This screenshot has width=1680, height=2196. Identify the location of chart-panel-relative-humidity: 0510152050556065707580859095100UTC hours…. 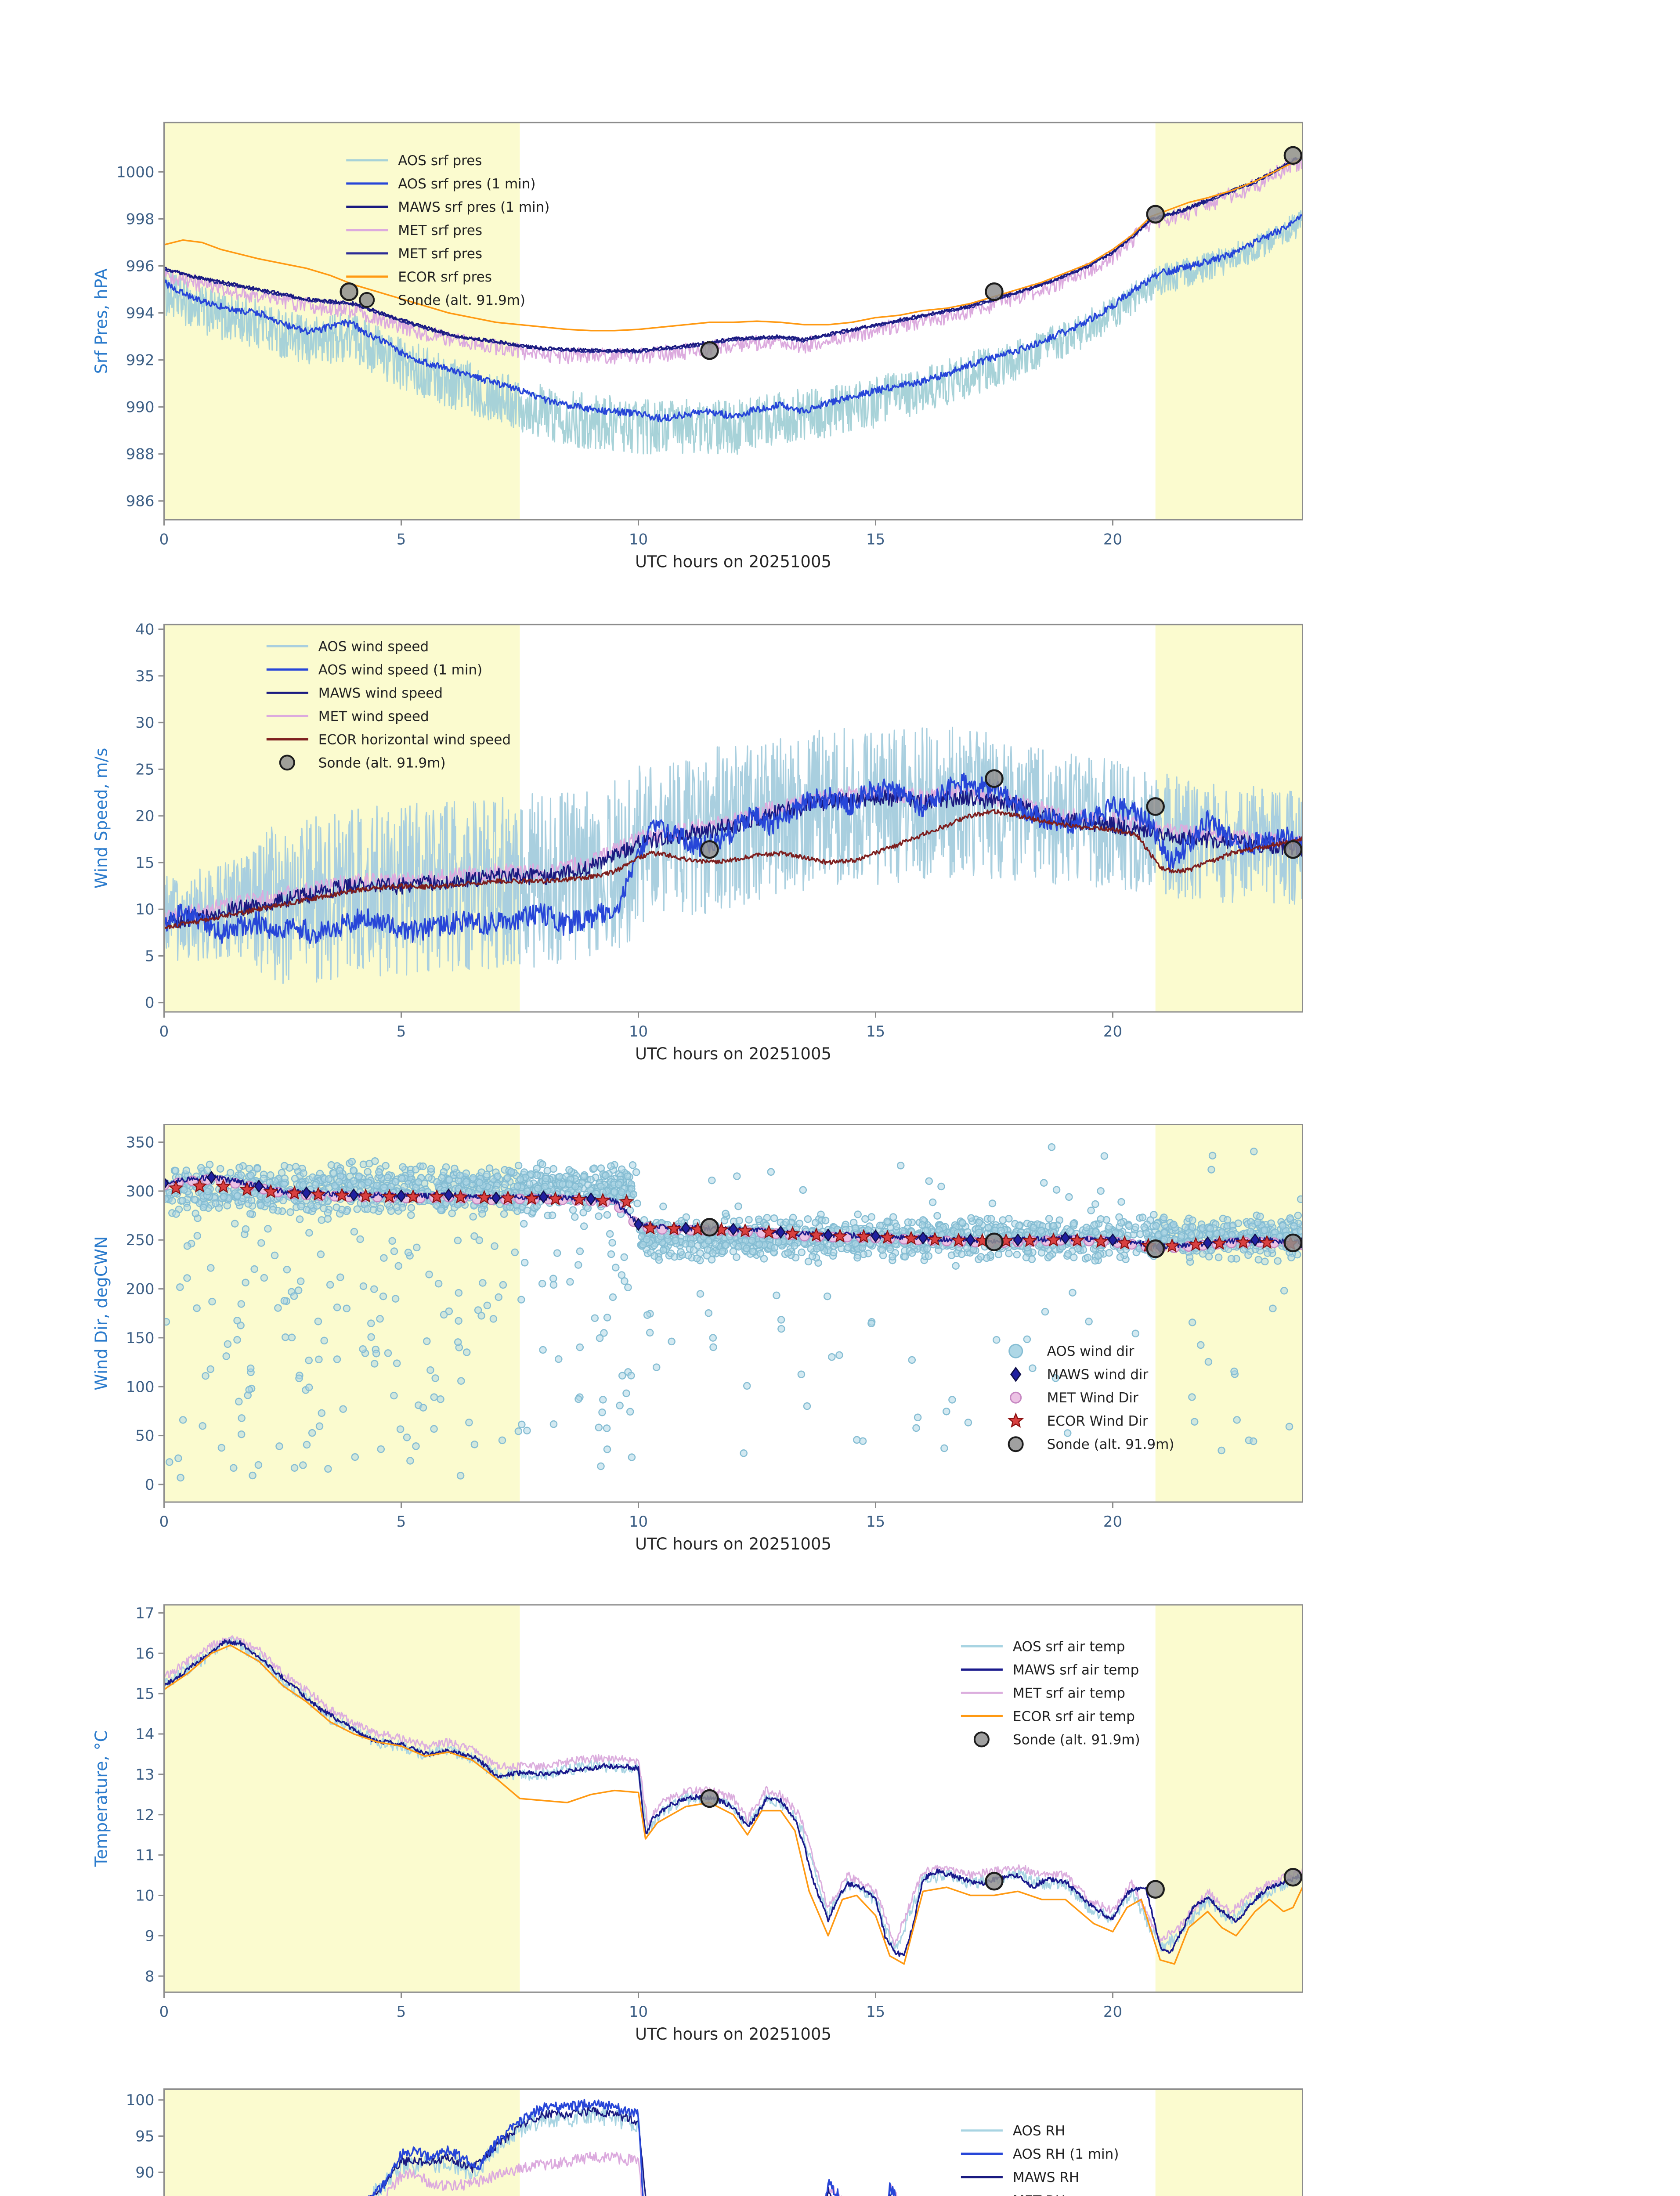
(697, 2142).